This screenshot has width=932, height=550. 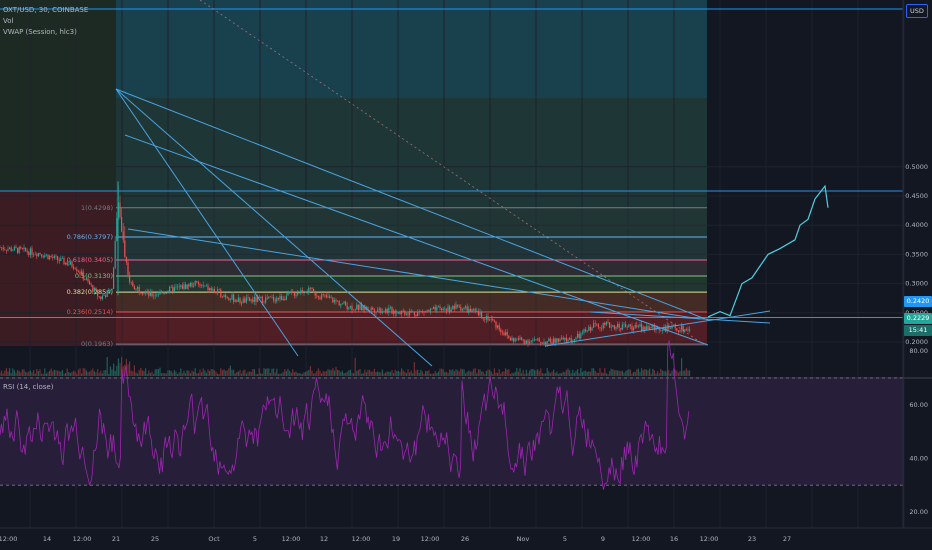 I want to click on vwap-indicator-label: VWAP (Session, hlc3), so click(x=40, y=32).